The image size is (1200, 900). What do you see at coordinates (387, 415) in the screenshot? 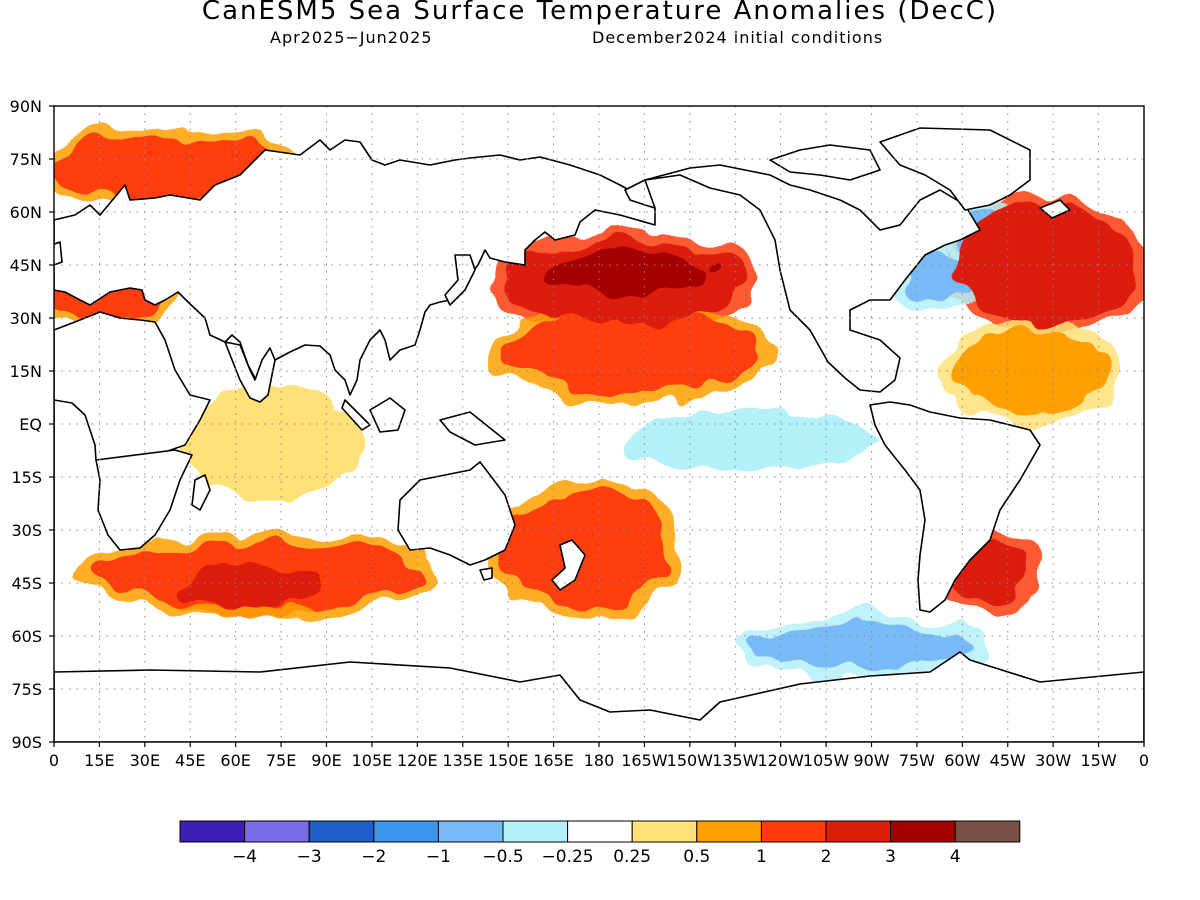
I see `land-borneo` at bounding box center [387, 415].